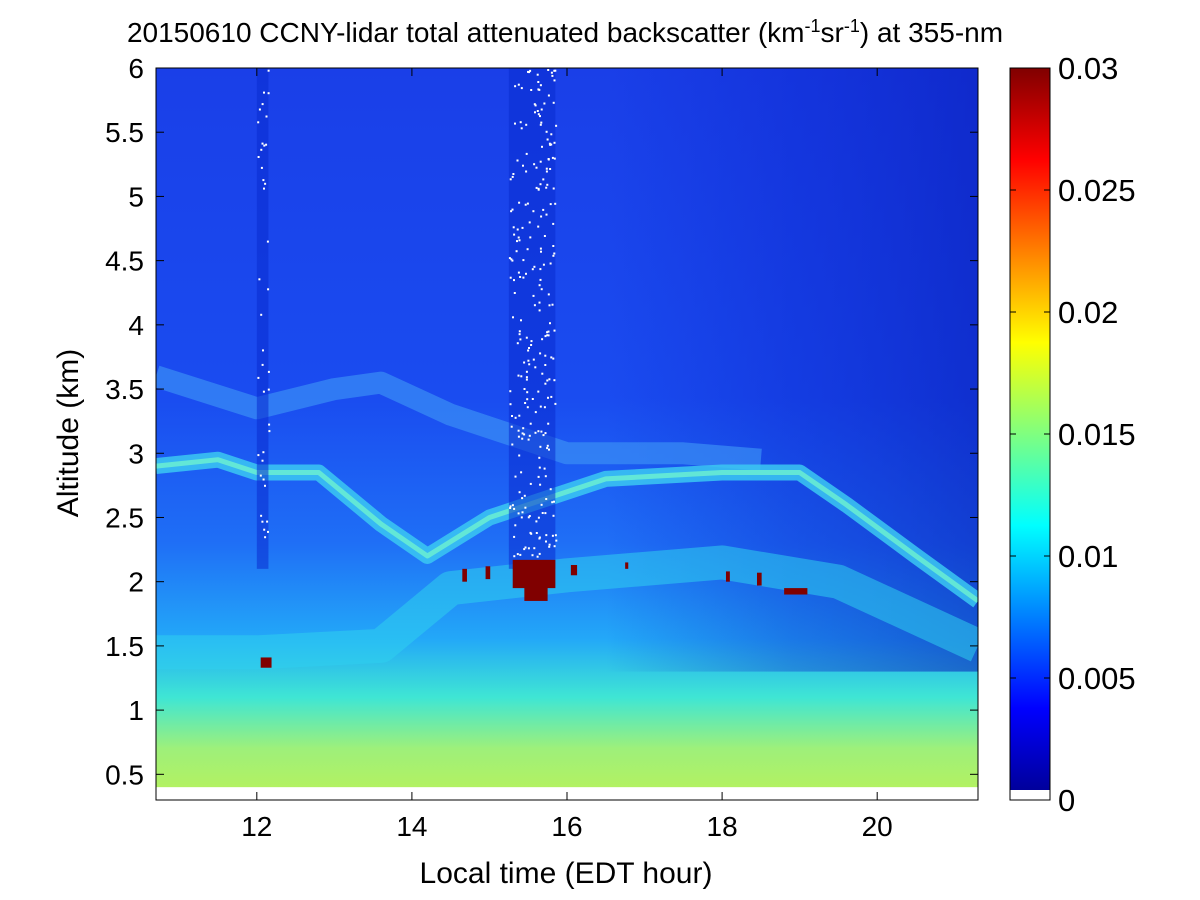  Describe the element at coordinates (1088, 556) in the screenshot. I see `colorbar-tick-label: 0.01` at that location.